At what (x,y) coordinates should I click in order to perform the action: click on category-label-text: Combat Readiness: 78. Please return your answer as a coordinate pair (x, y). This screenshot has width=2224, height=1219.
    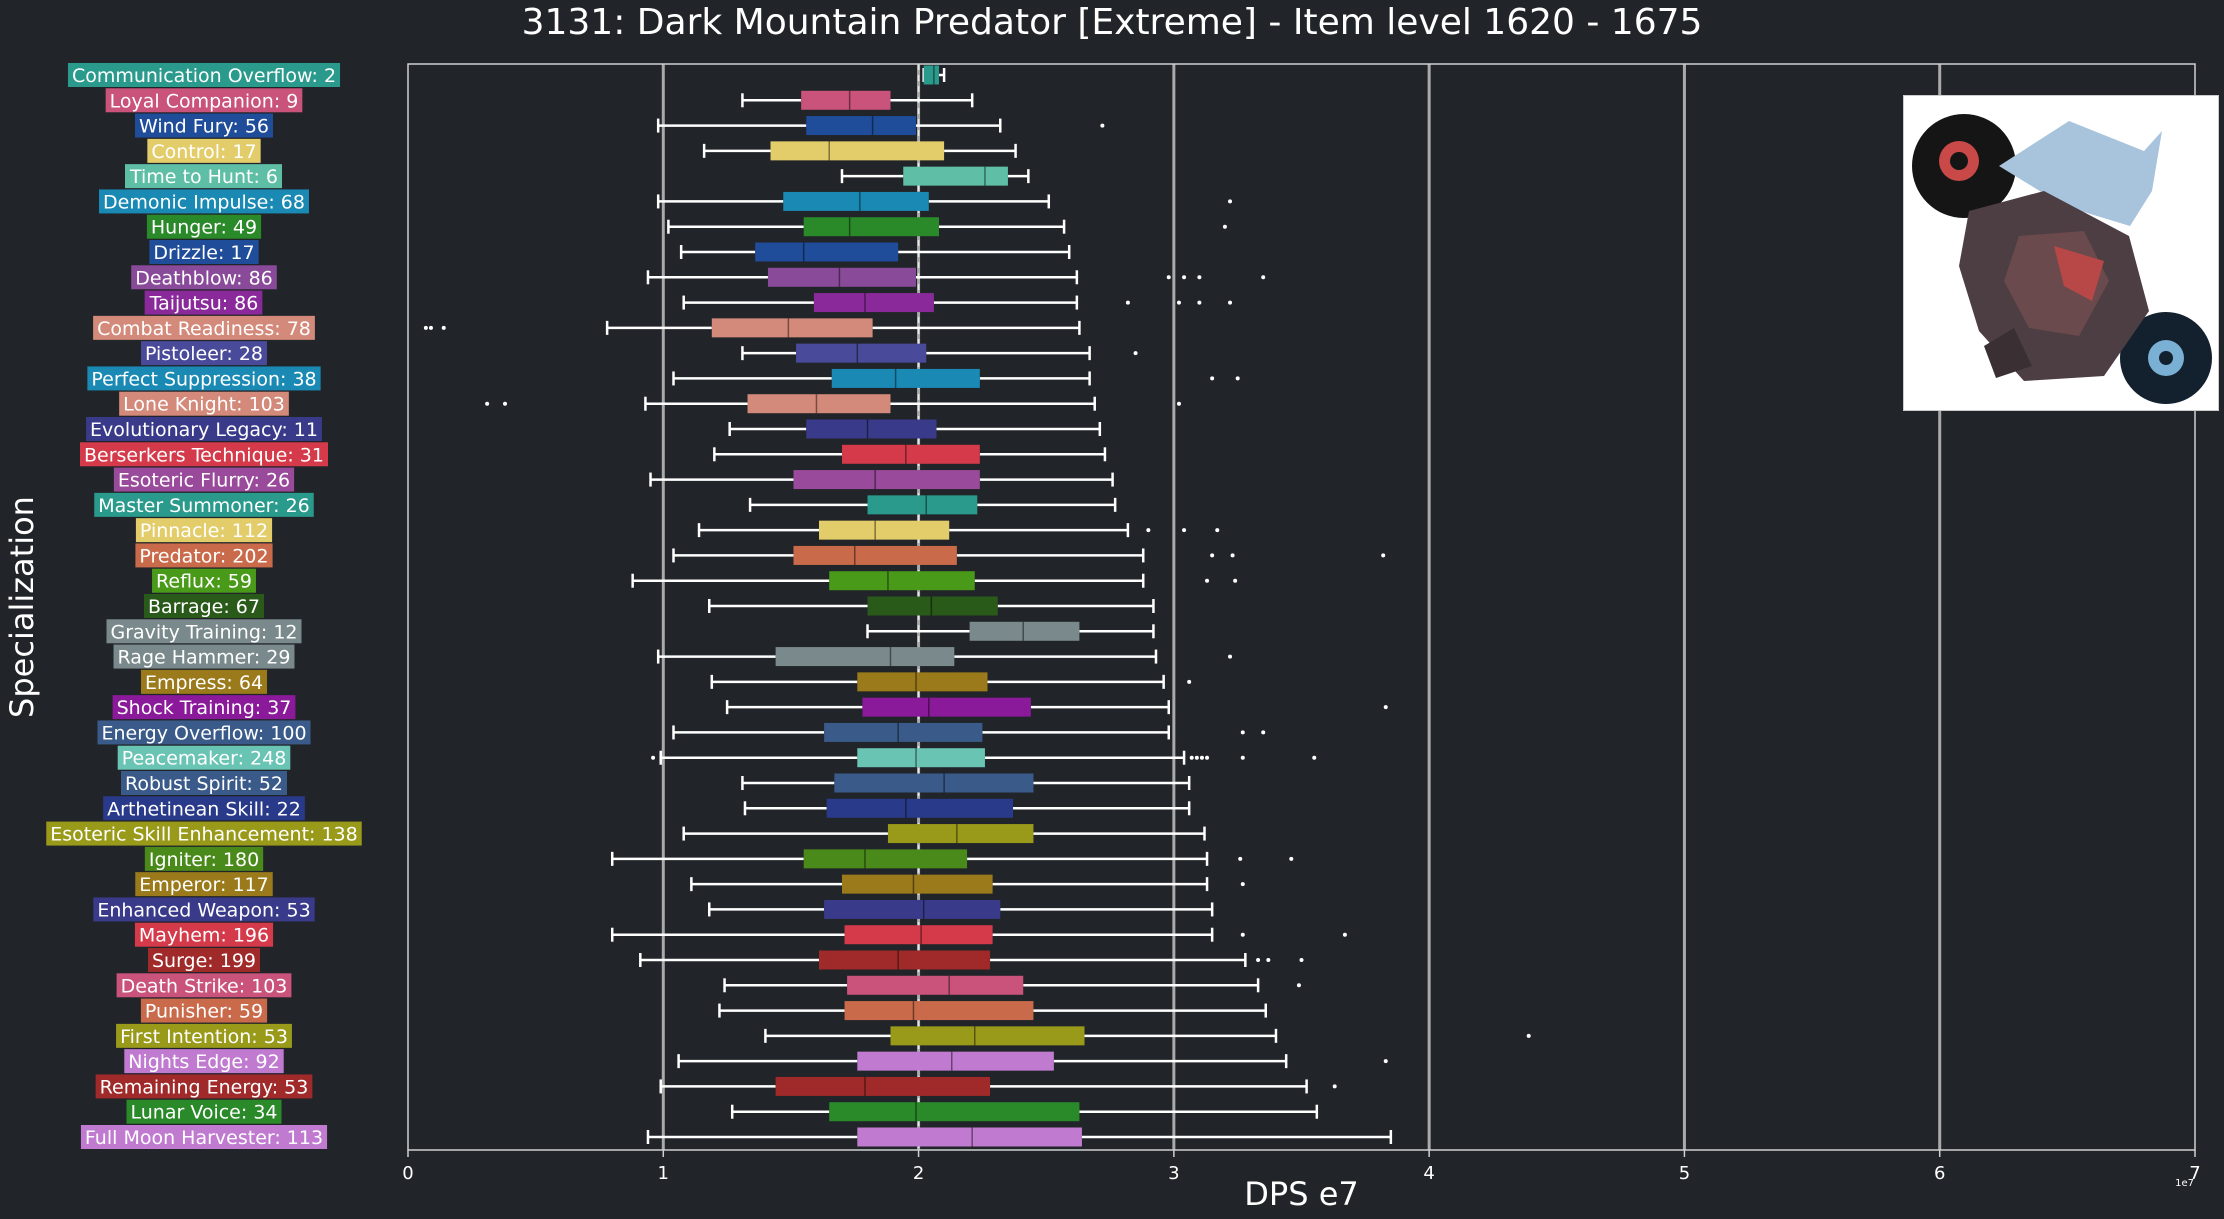
    Looking at the image, I should click on (204, 329).